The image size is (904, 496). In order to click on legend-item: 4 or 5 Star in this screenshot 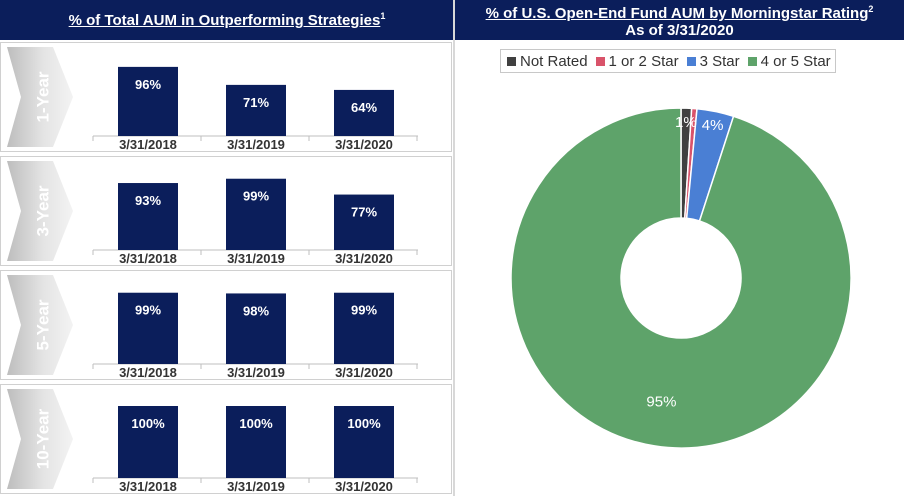, I will do `click(789, 61)`.